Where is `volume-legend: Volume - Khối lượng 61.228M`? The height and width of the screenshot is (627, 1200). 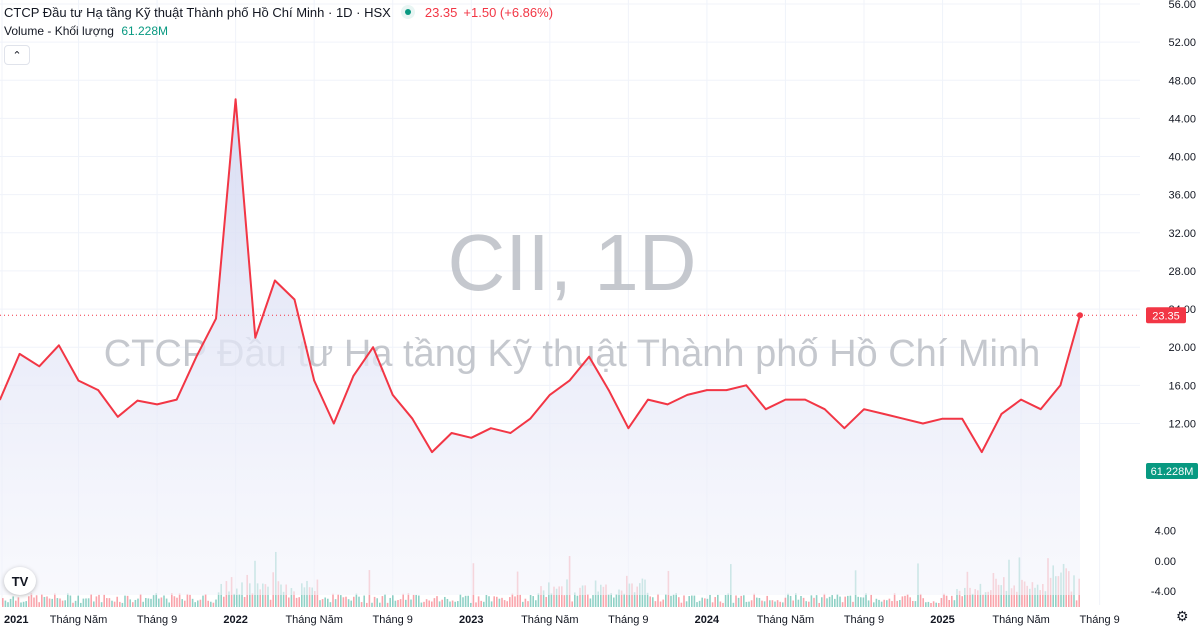
volume-legend: Volume - Khối lượng 61.228M is located at coordinates (86, 31).